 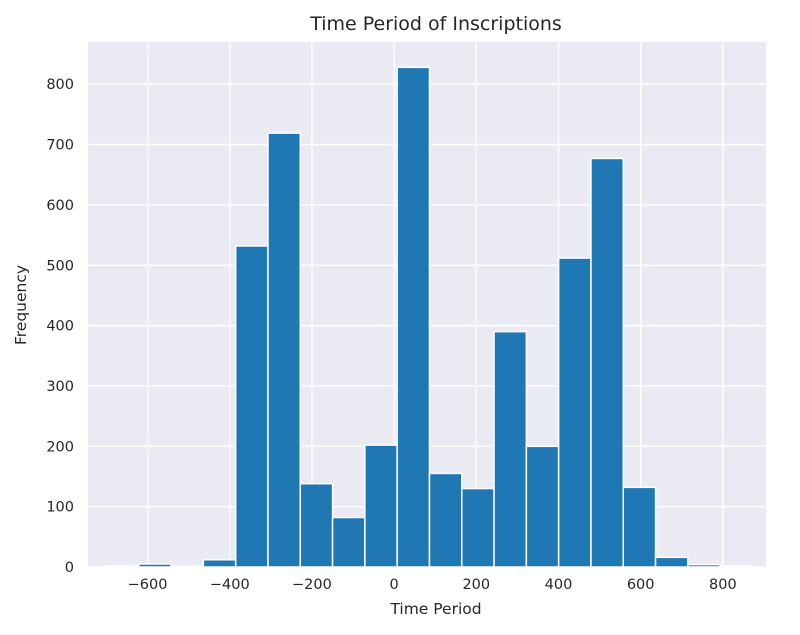 I want to click on y-tick-label: 600, so click(x=60, y=206).